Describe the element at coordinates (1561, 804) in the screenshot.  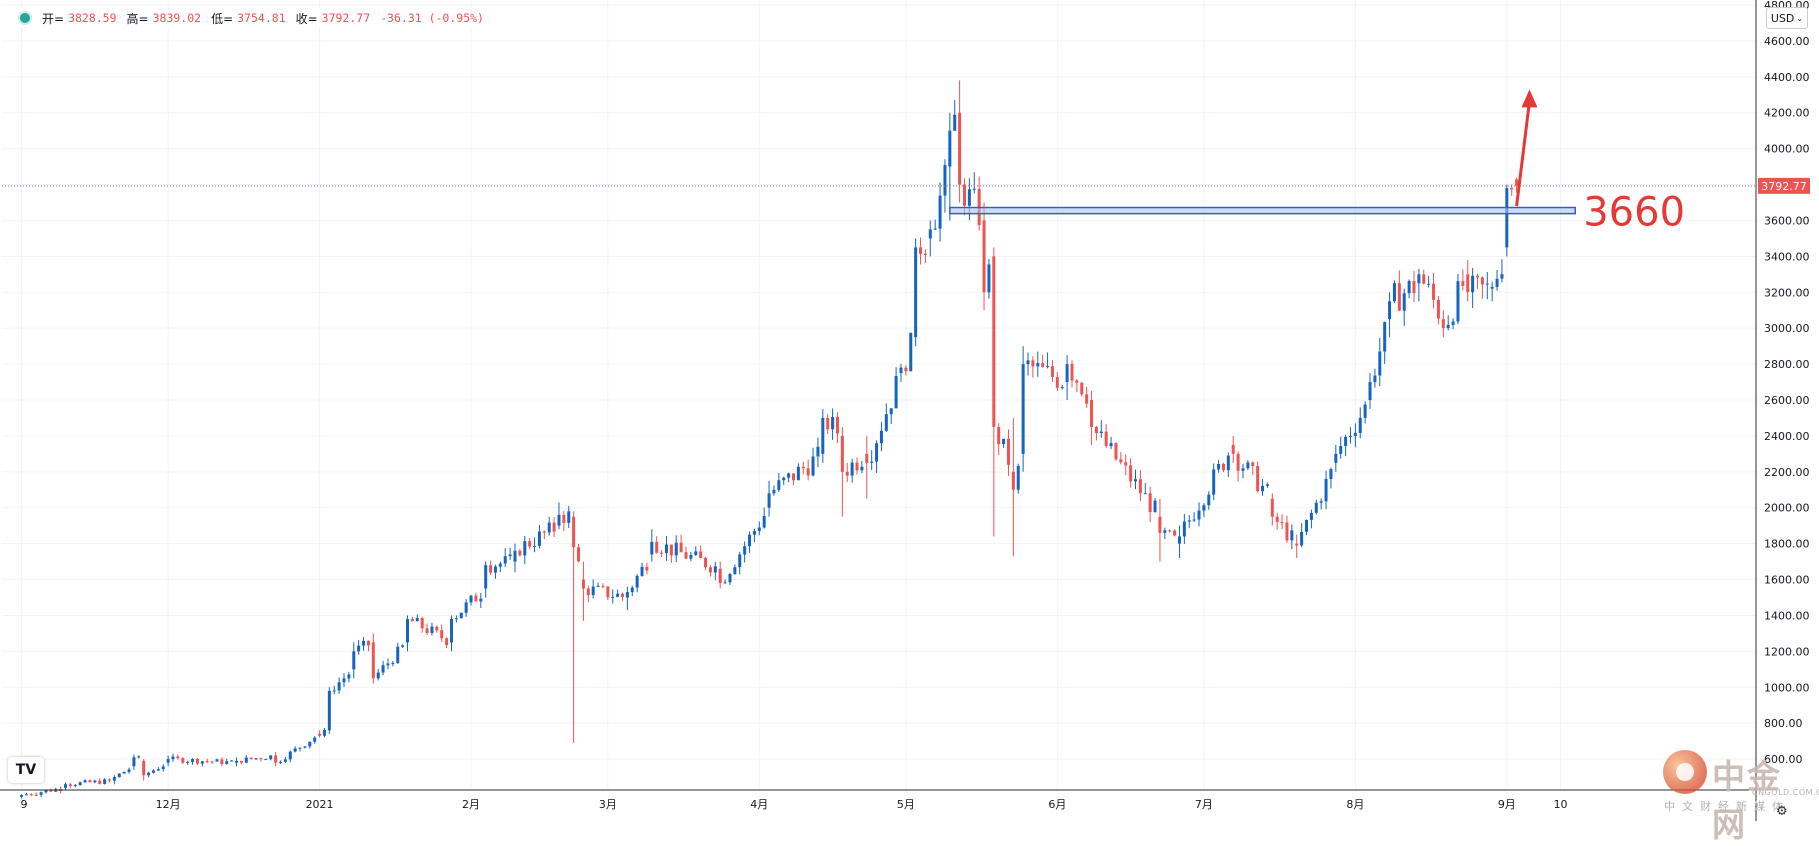
I see `x-tick-label: 10` at that location.